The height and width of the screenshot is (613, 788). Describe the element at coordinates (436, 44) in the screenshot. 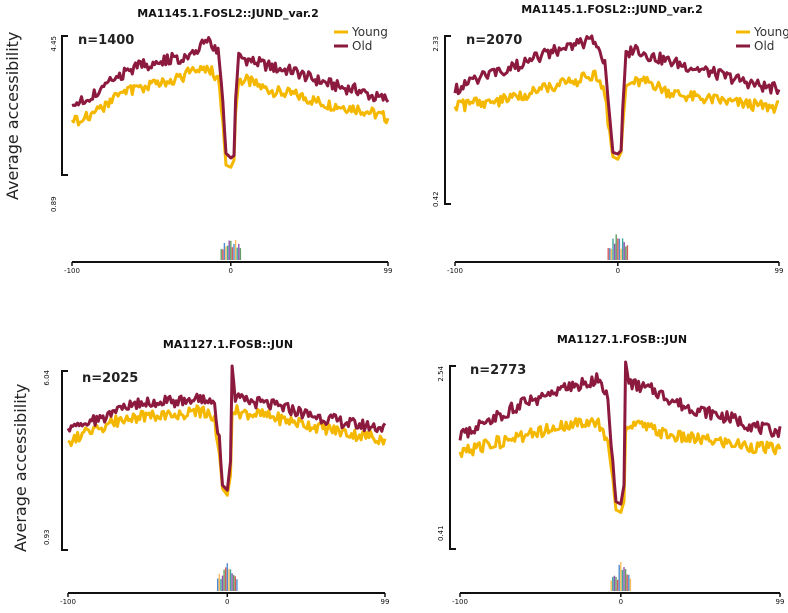

I see `y-tick-label-max: 2.33` at that location.